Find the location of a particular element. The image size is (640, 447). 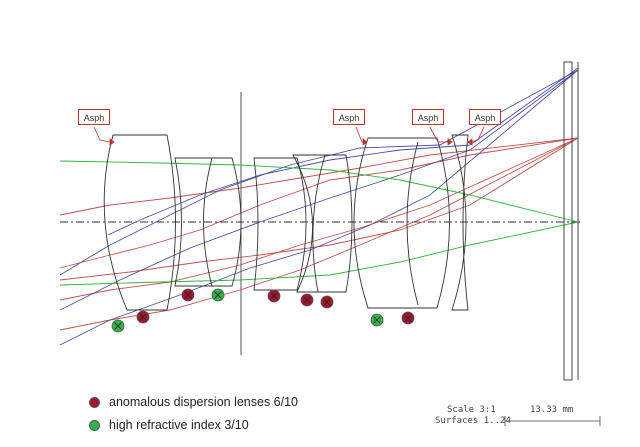

scale-bar is located at coordinates (552, 421).